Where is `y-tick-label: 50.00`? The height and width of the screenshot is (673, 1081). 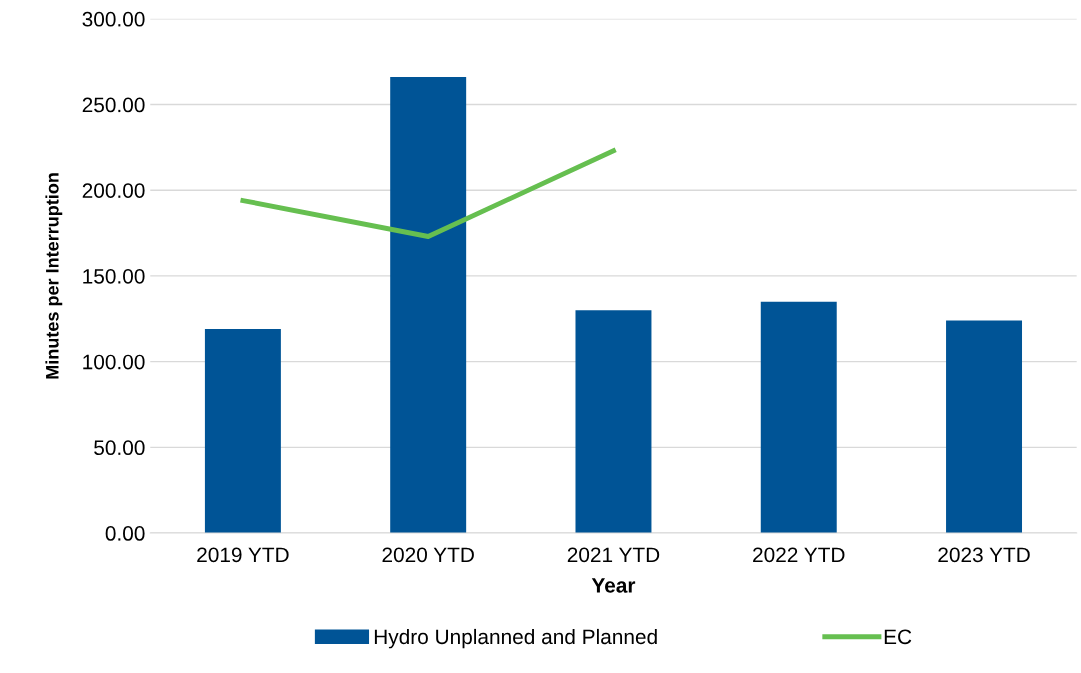 y-tick-label: 50.00 is located at coordinates (119, 448).